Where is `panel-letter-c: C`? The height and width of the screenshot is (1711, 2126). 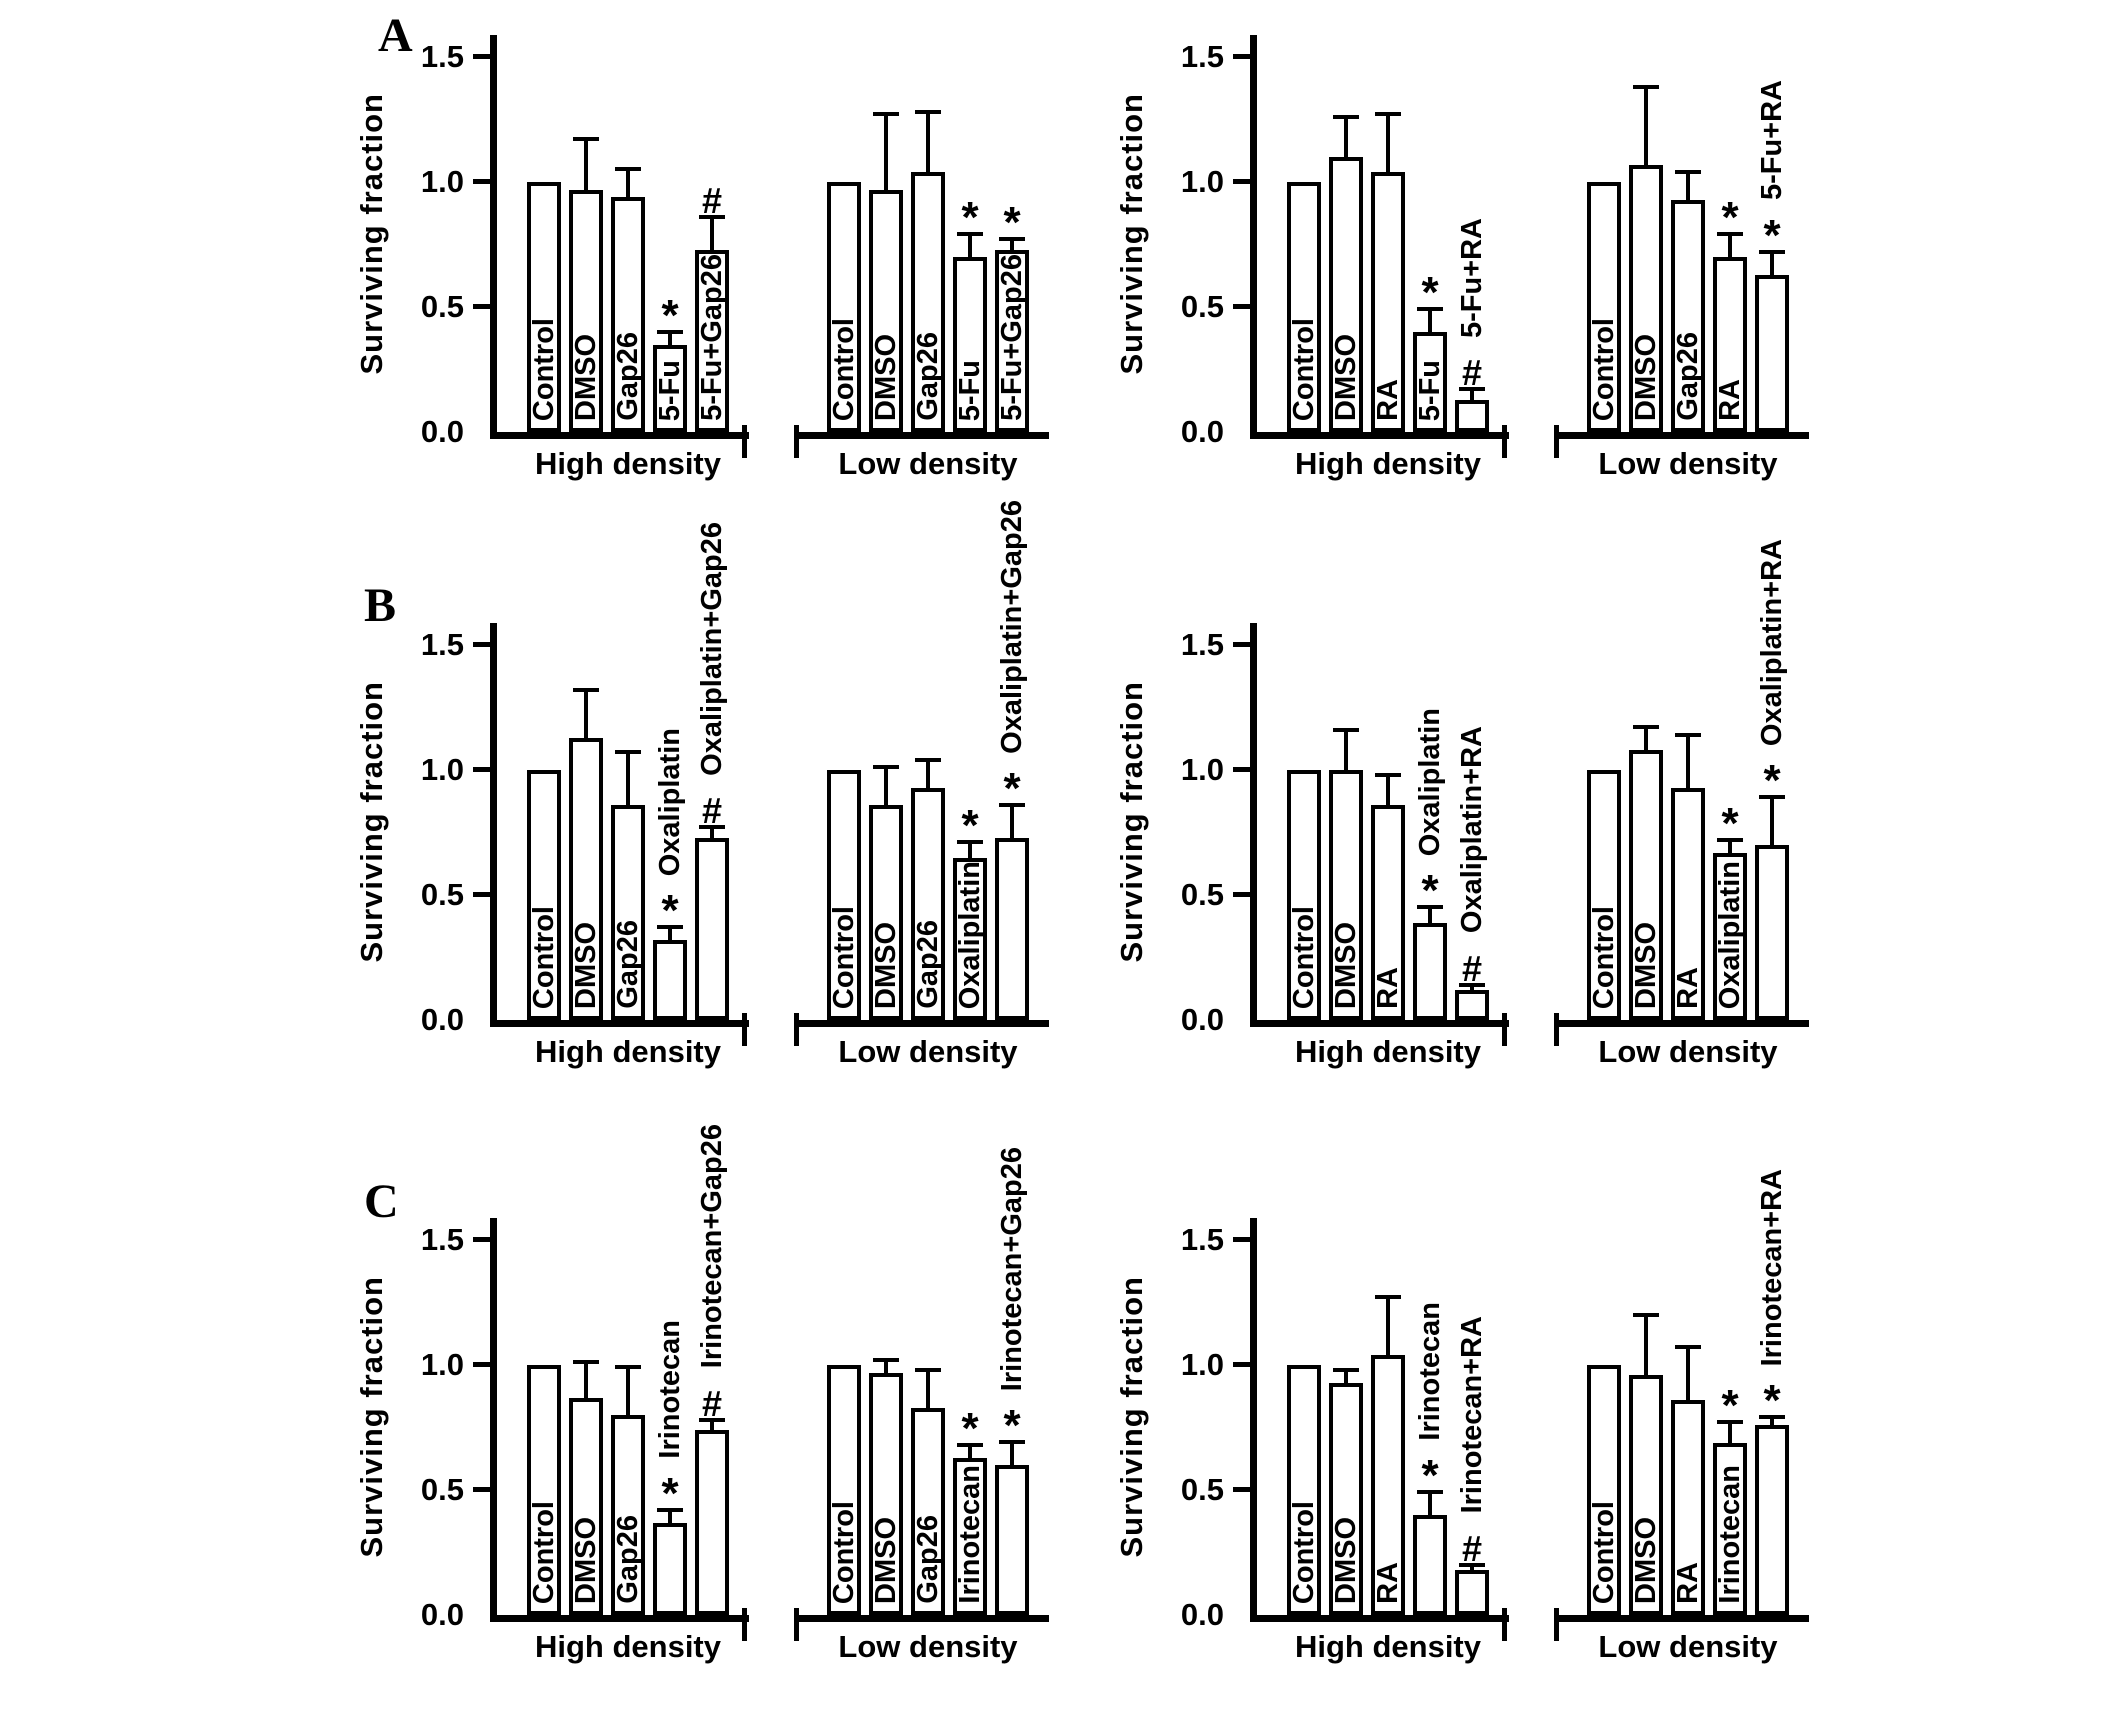 panel-letter-c: C is located at coordinates (381, 1201).